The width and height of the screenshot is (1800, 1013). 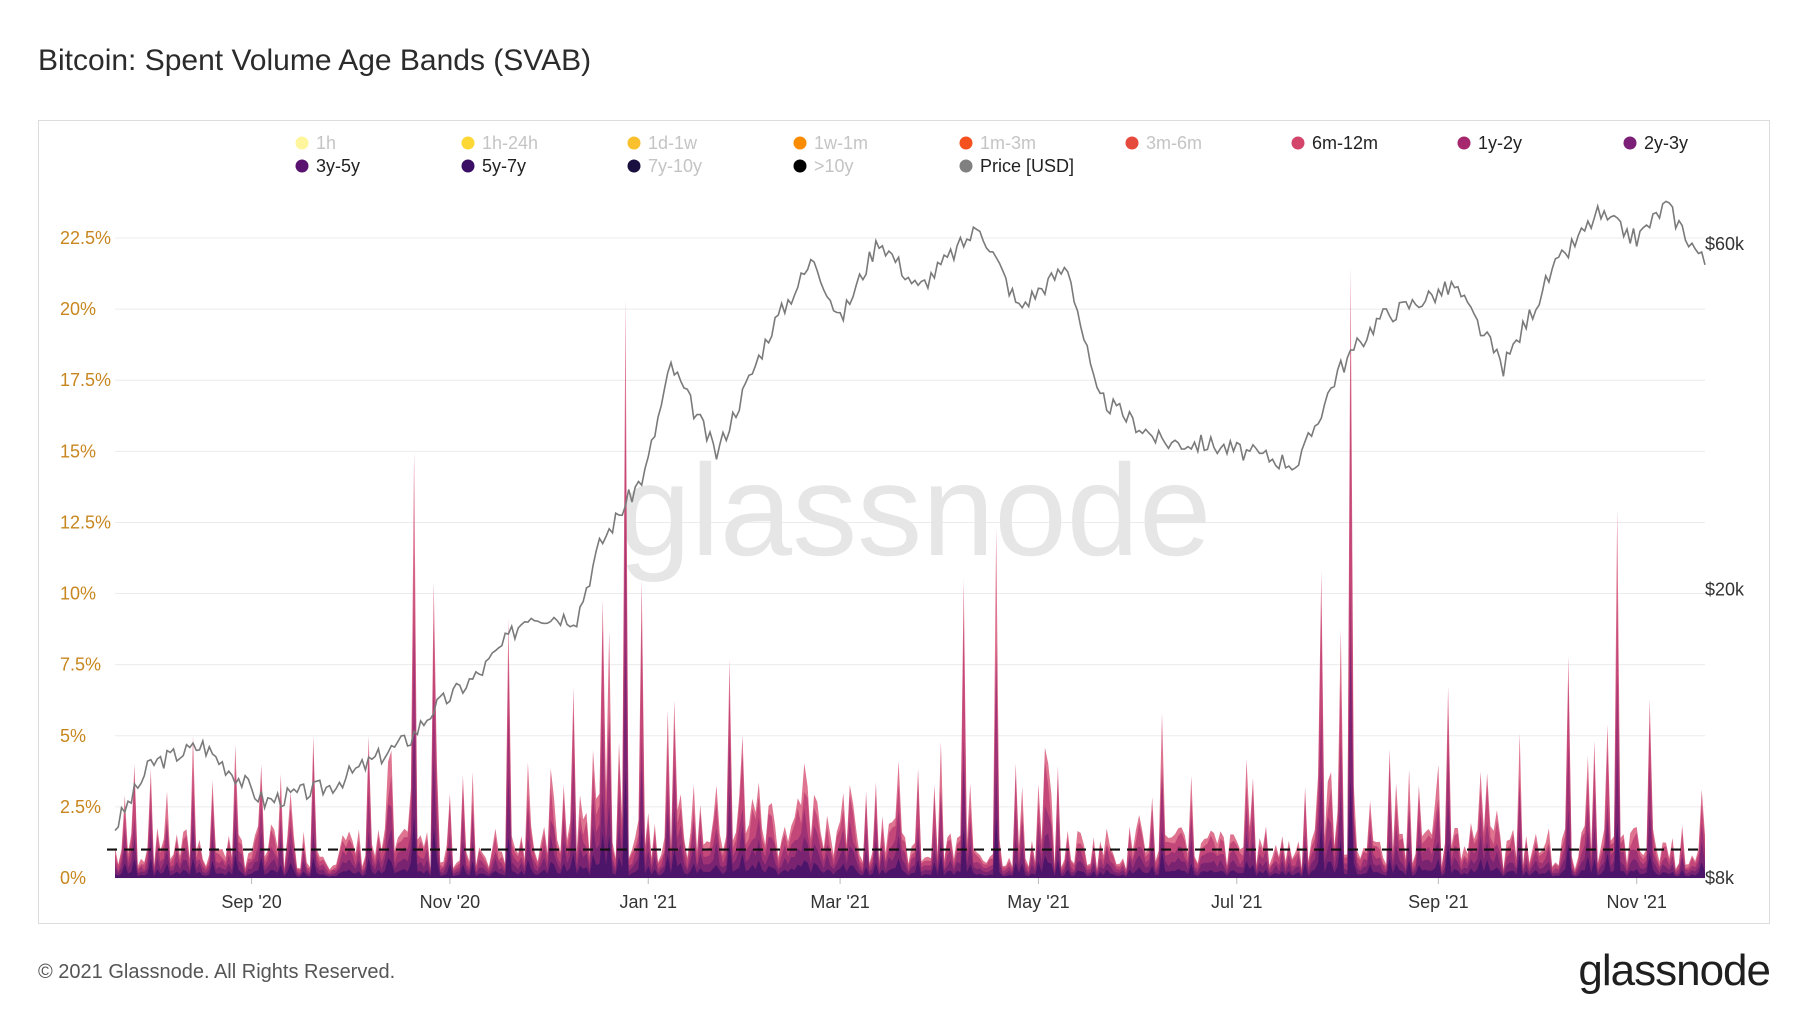 What do you see at coordinates (1725, 244) in the screenshot?
I see `y-right-tick-label: $60k` at bounding box center [1725, 244].